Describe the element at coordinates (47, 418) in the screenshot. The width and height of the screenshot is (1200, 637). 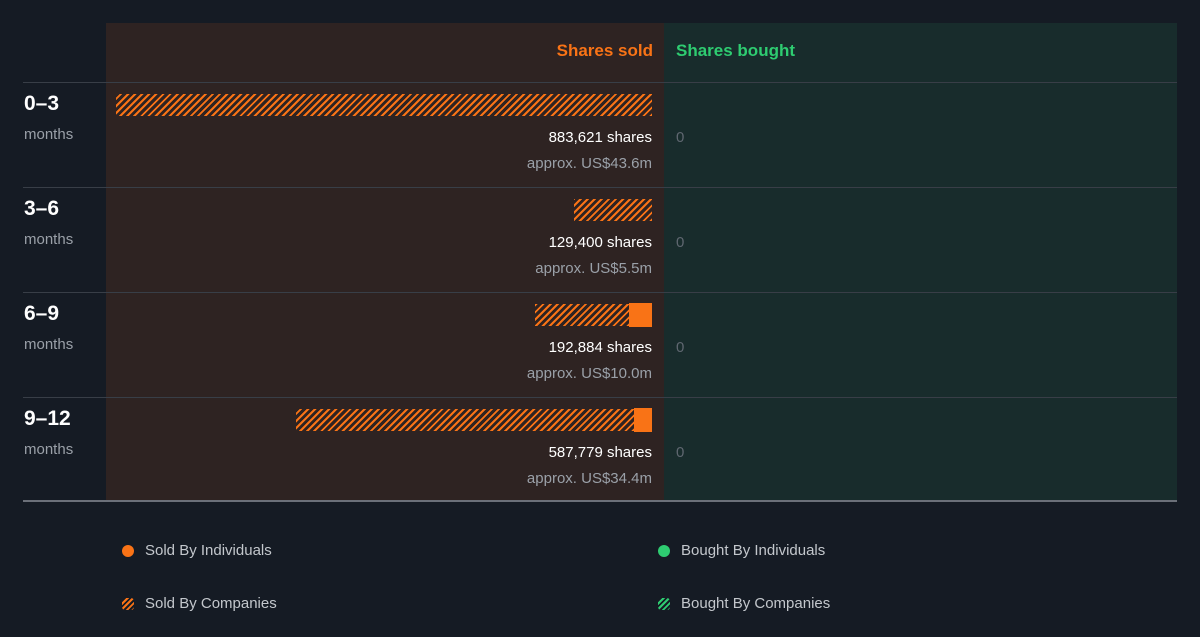
I see `period-label: 9–12` at that location.